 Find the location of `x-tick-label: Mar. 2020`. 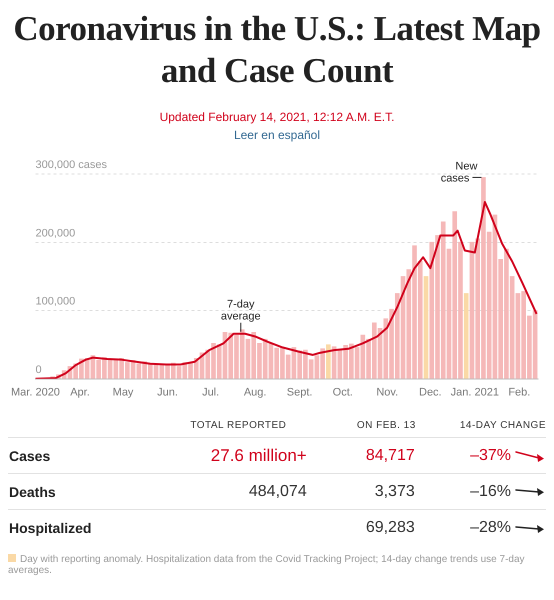

x-tick-label: Mar. 2020 is located at coordinates (35, 392).